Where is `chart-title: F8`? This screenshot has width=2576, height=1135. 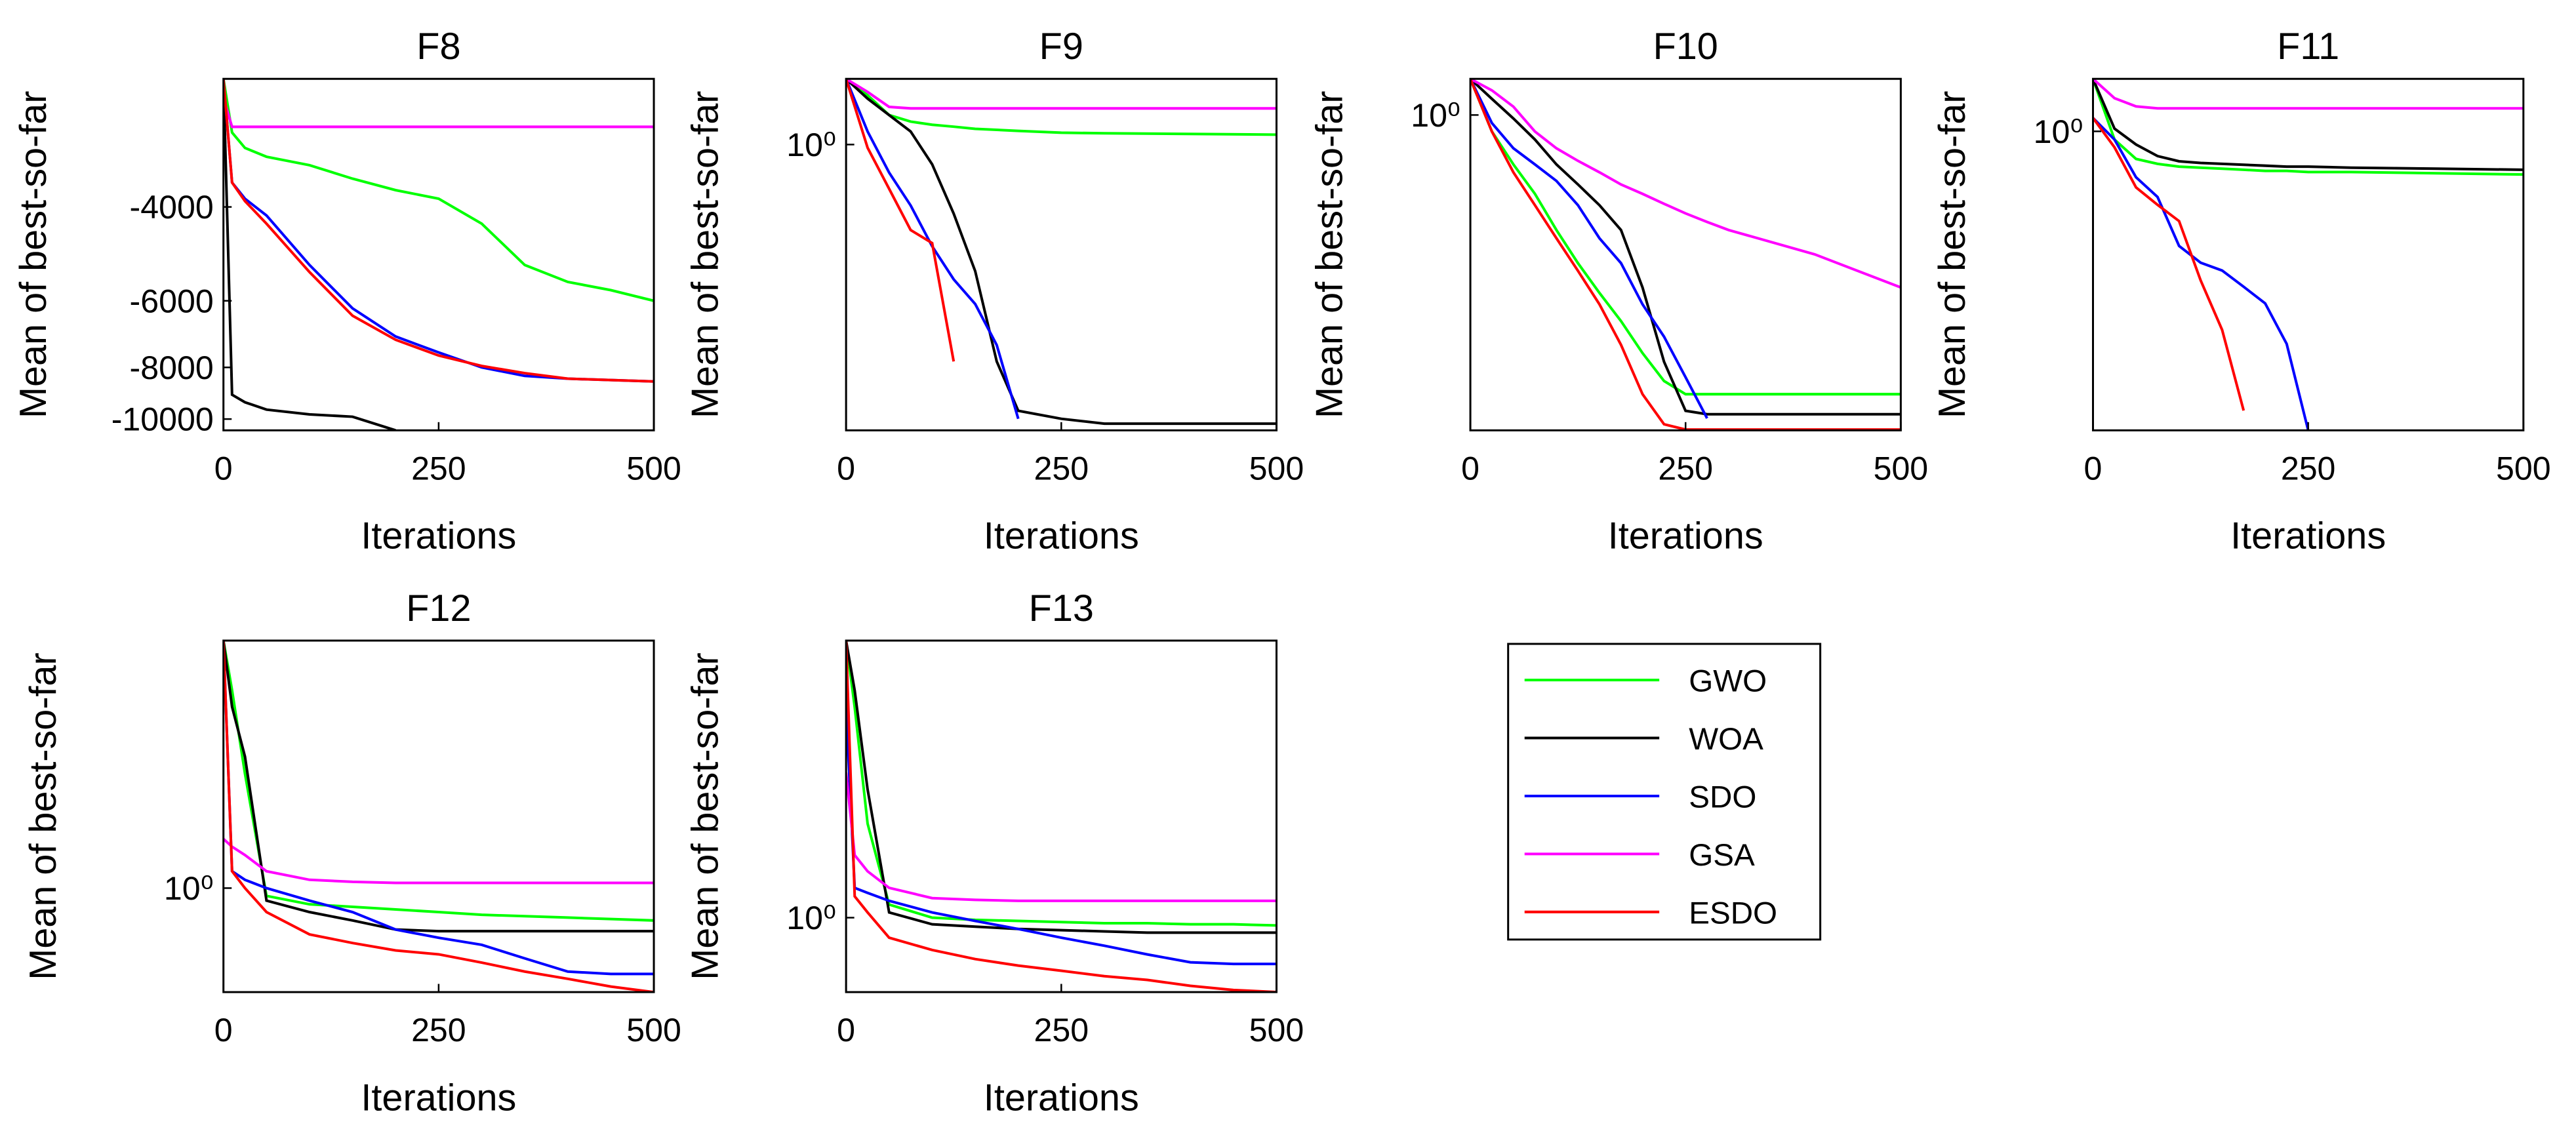
chart-title: F8 is located at coordinates (438, 47).